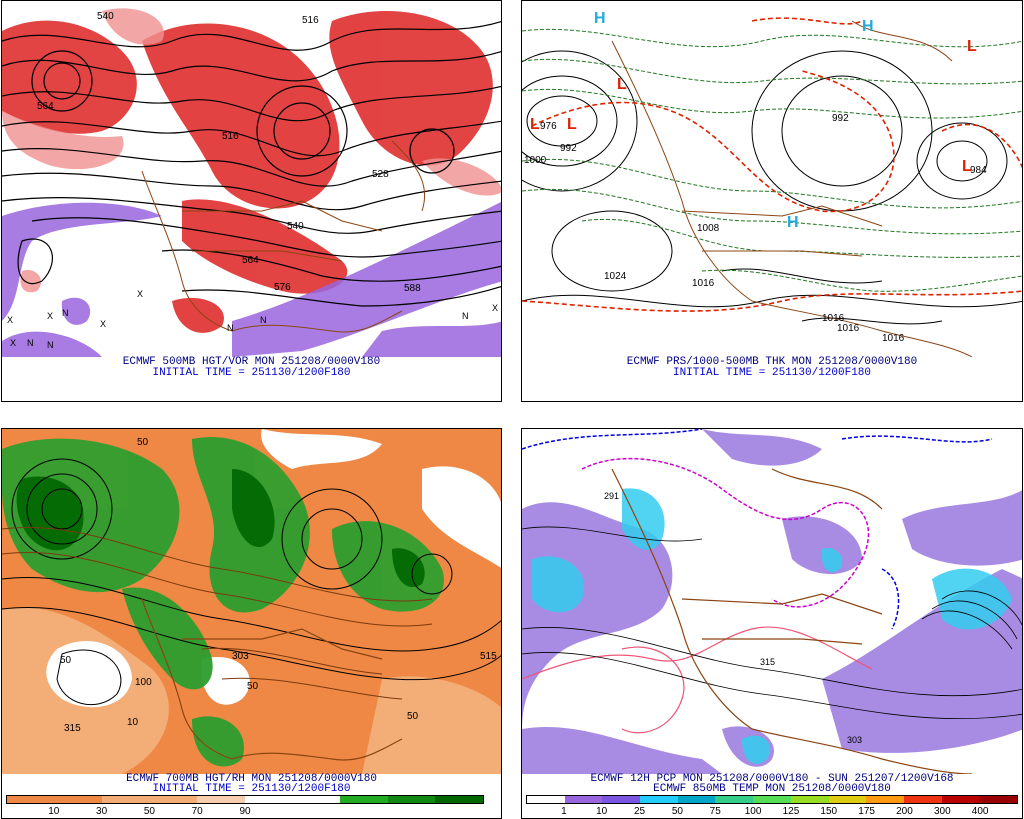 This screenshot has width=1024, height=819. I want to click on svg-text: 1008, so click(708, 228).